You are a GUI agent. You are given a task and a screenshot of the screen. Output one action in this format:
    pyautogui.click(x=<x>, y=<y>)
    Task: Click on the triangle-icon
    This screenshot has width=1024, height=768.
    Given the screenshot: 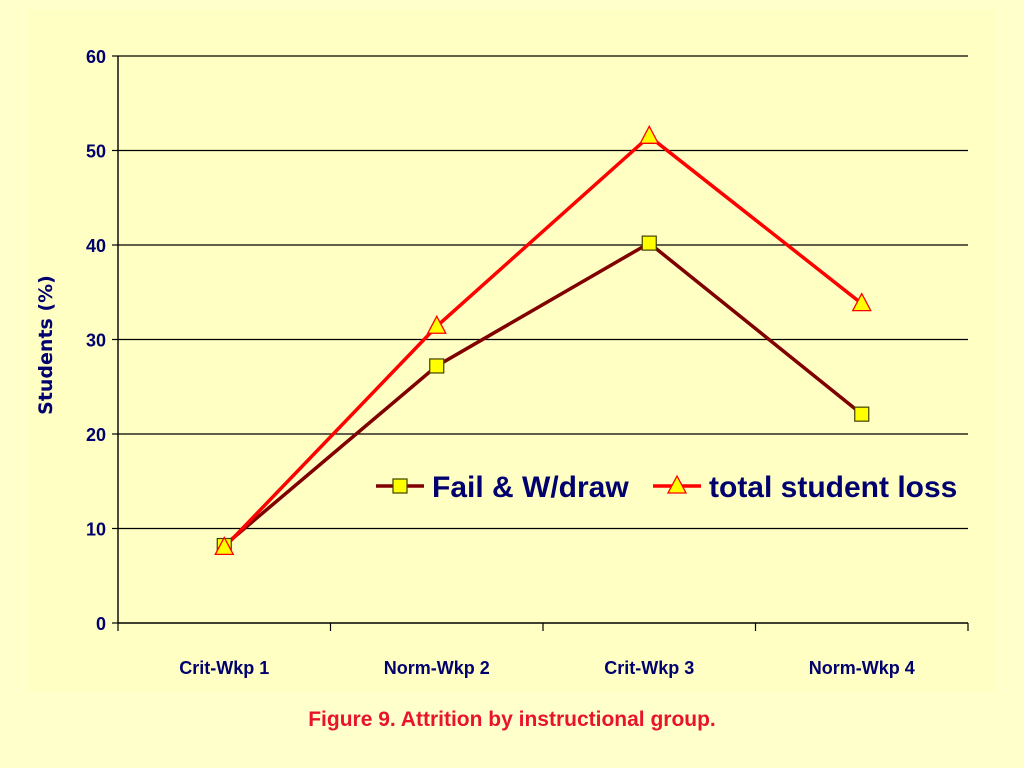 What is the action you would take?
    pyautogui.click(x=677, y=484)
    